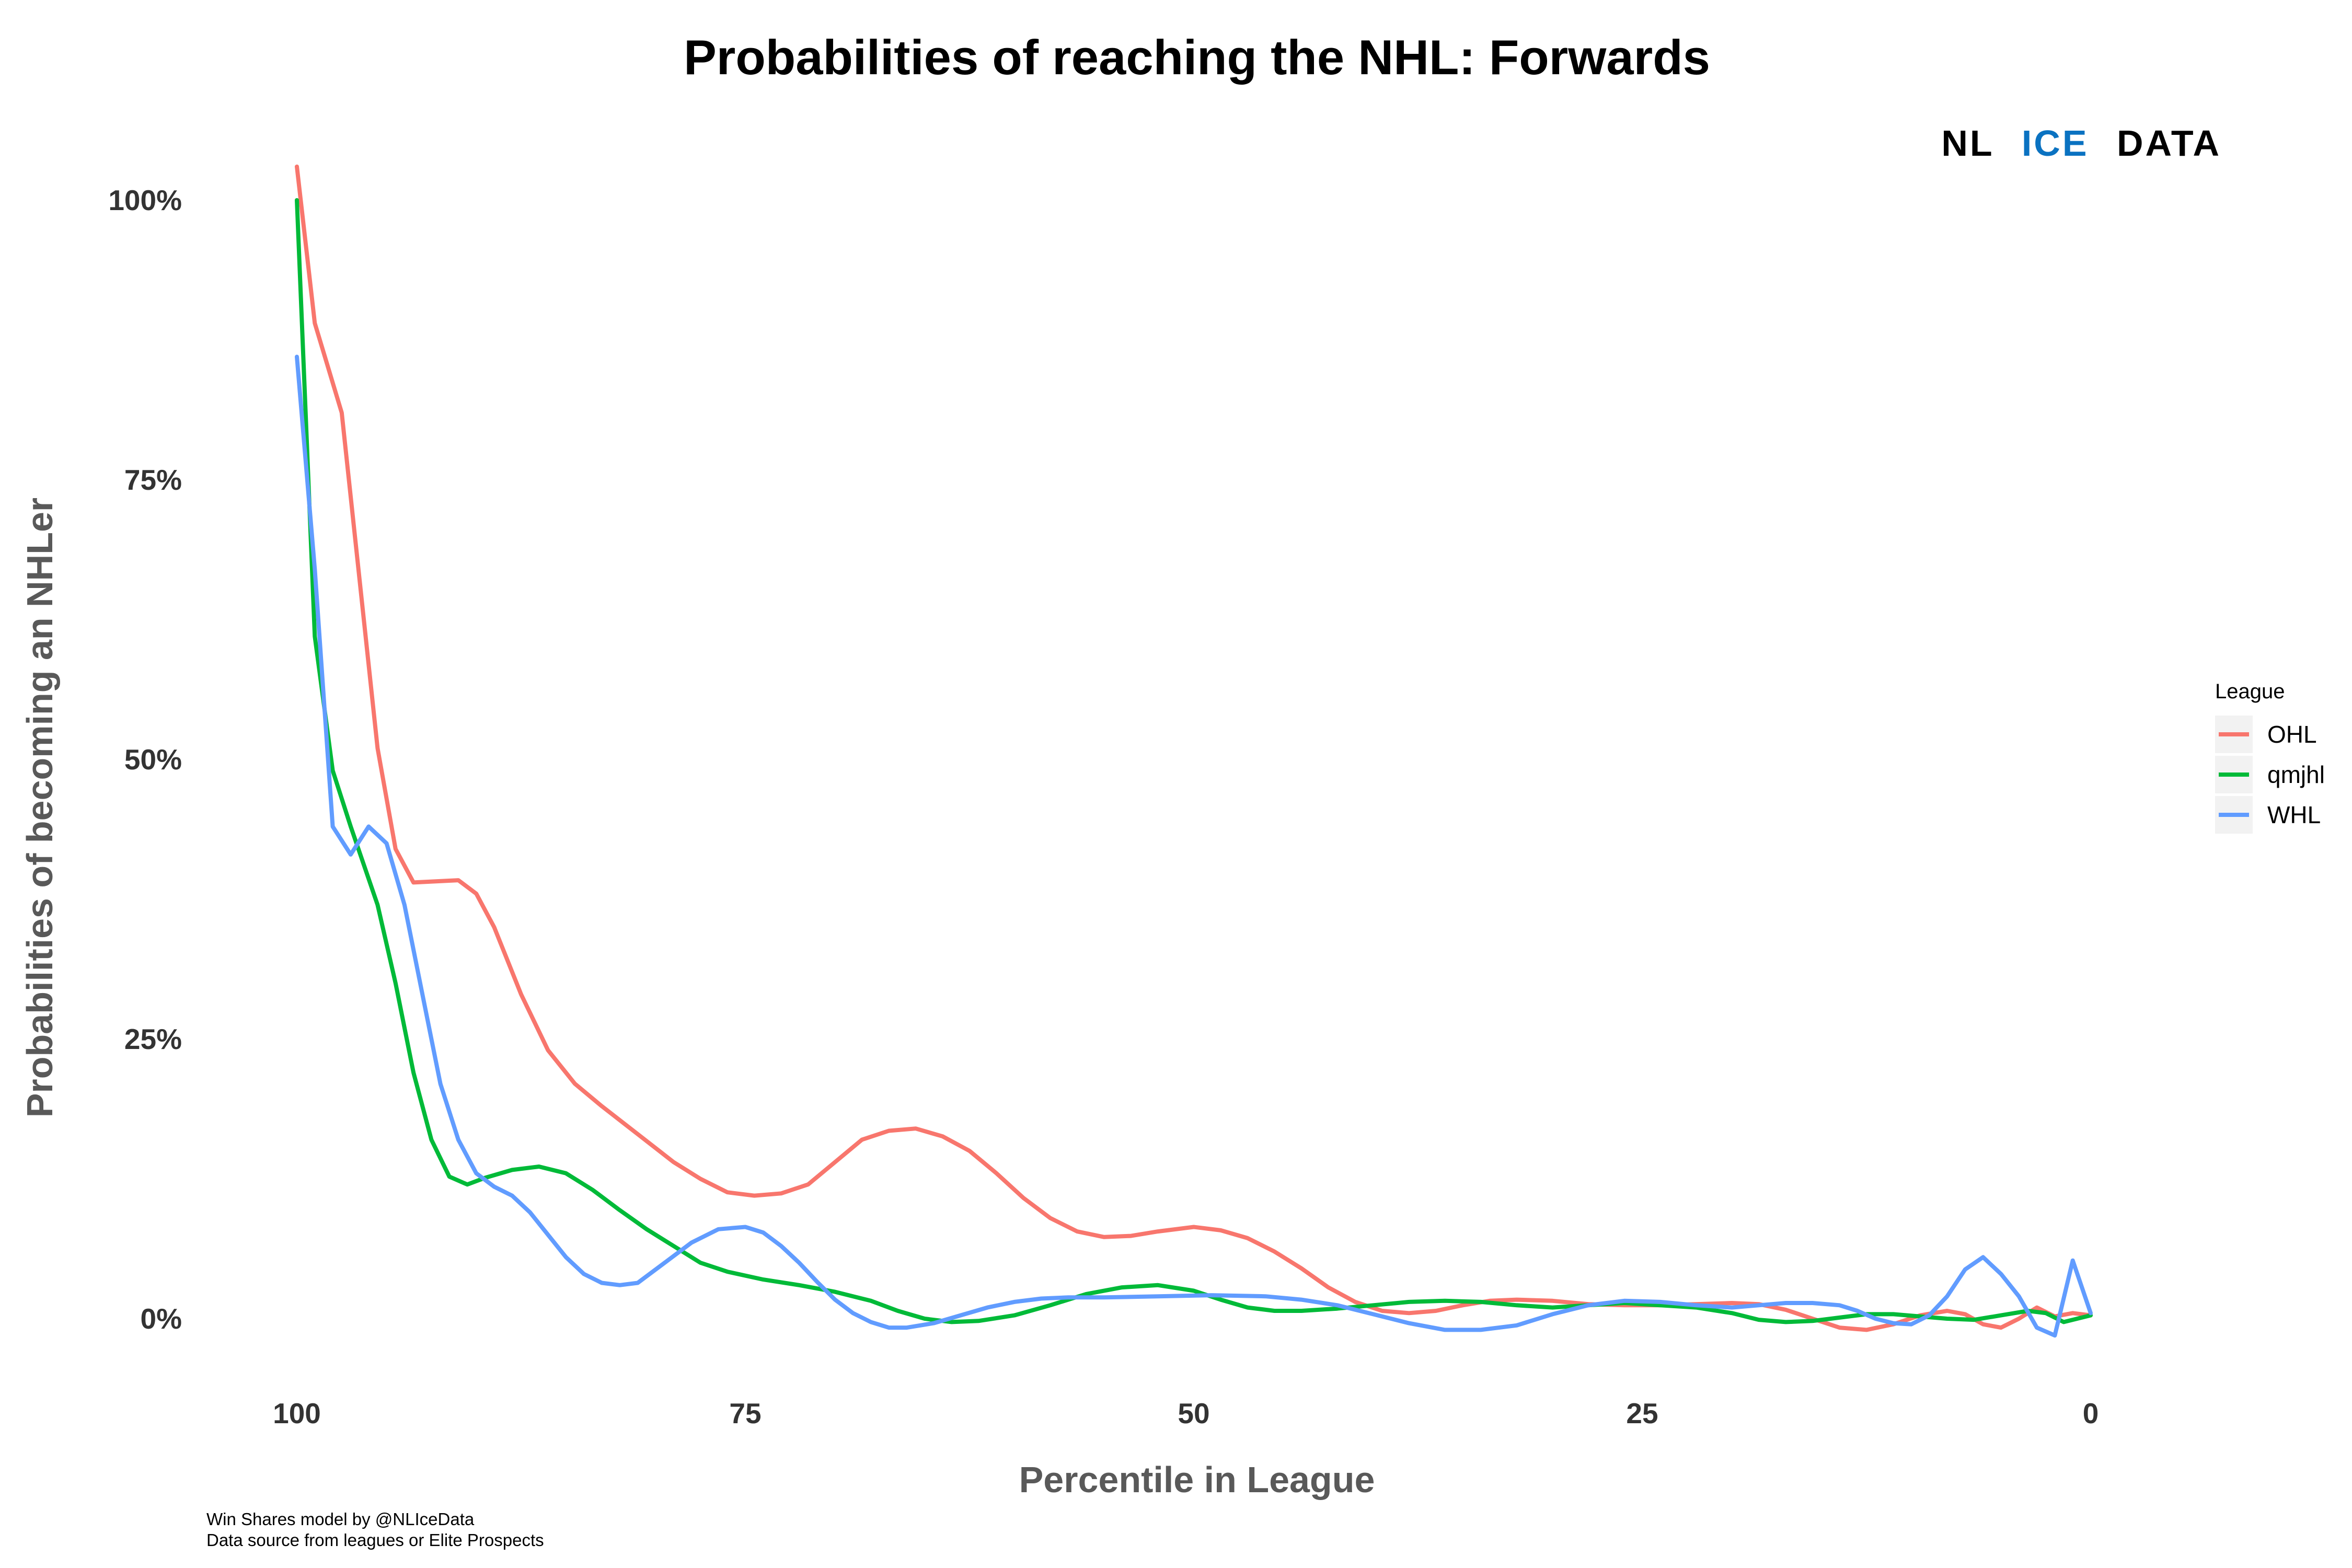 The height and width of the screenshot is (1568, 2352). I want to click on legend: League OHL qmjhl WHL, so click(2270, 757).